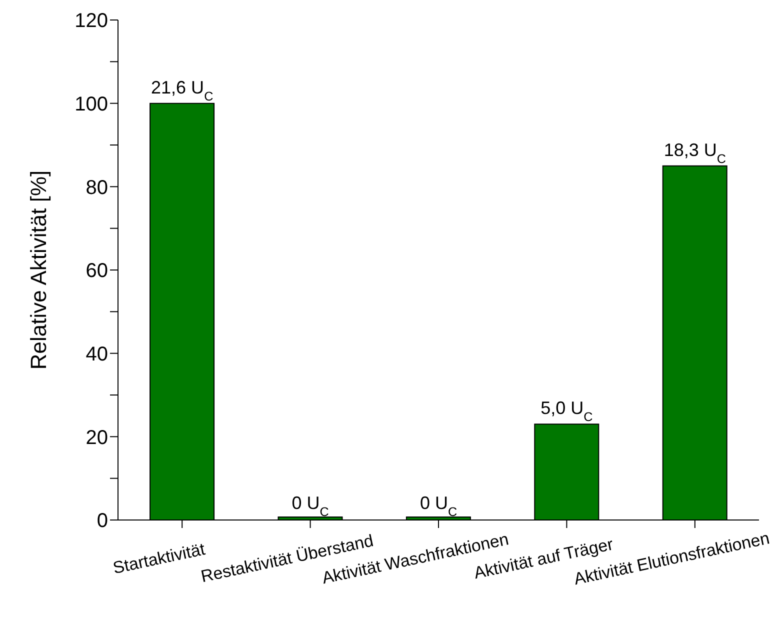 Image resolution: width=781 pixels, height=628 pixels. What do you see at coordinates (182, 90) in the screenshot?
I see `annotation: 21,6 U$_{C}$` at bounding box center [182, 90].